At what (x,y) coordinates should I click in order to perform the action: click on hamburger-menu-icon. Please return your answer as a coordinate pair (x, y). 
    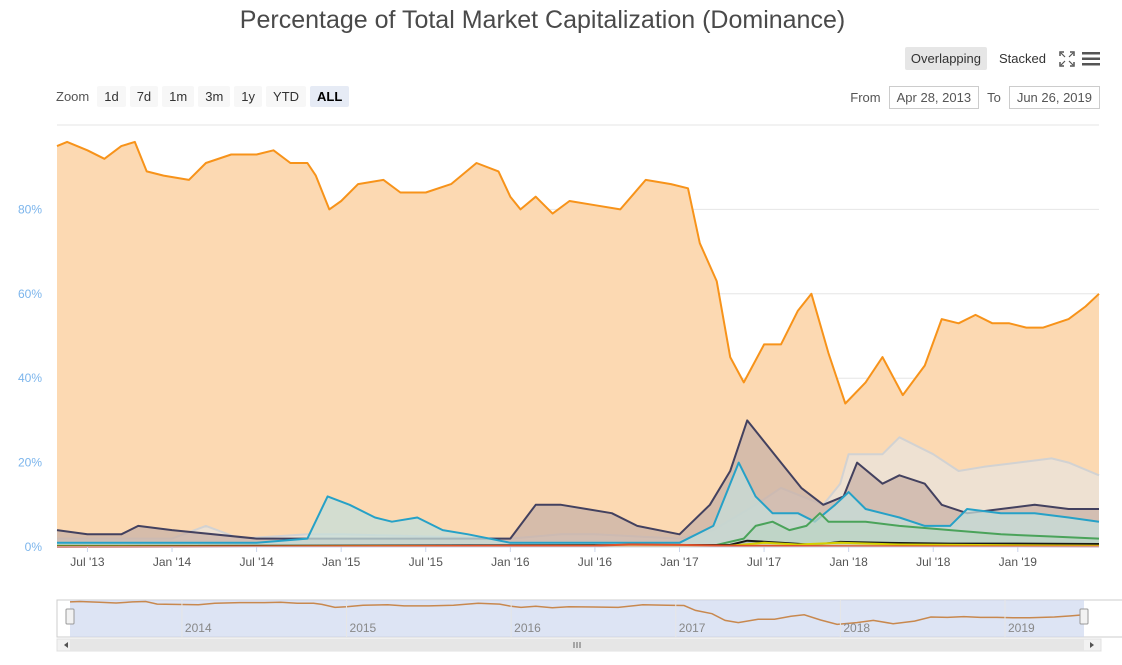
    Looking at the image, I should click on (1091, 59).